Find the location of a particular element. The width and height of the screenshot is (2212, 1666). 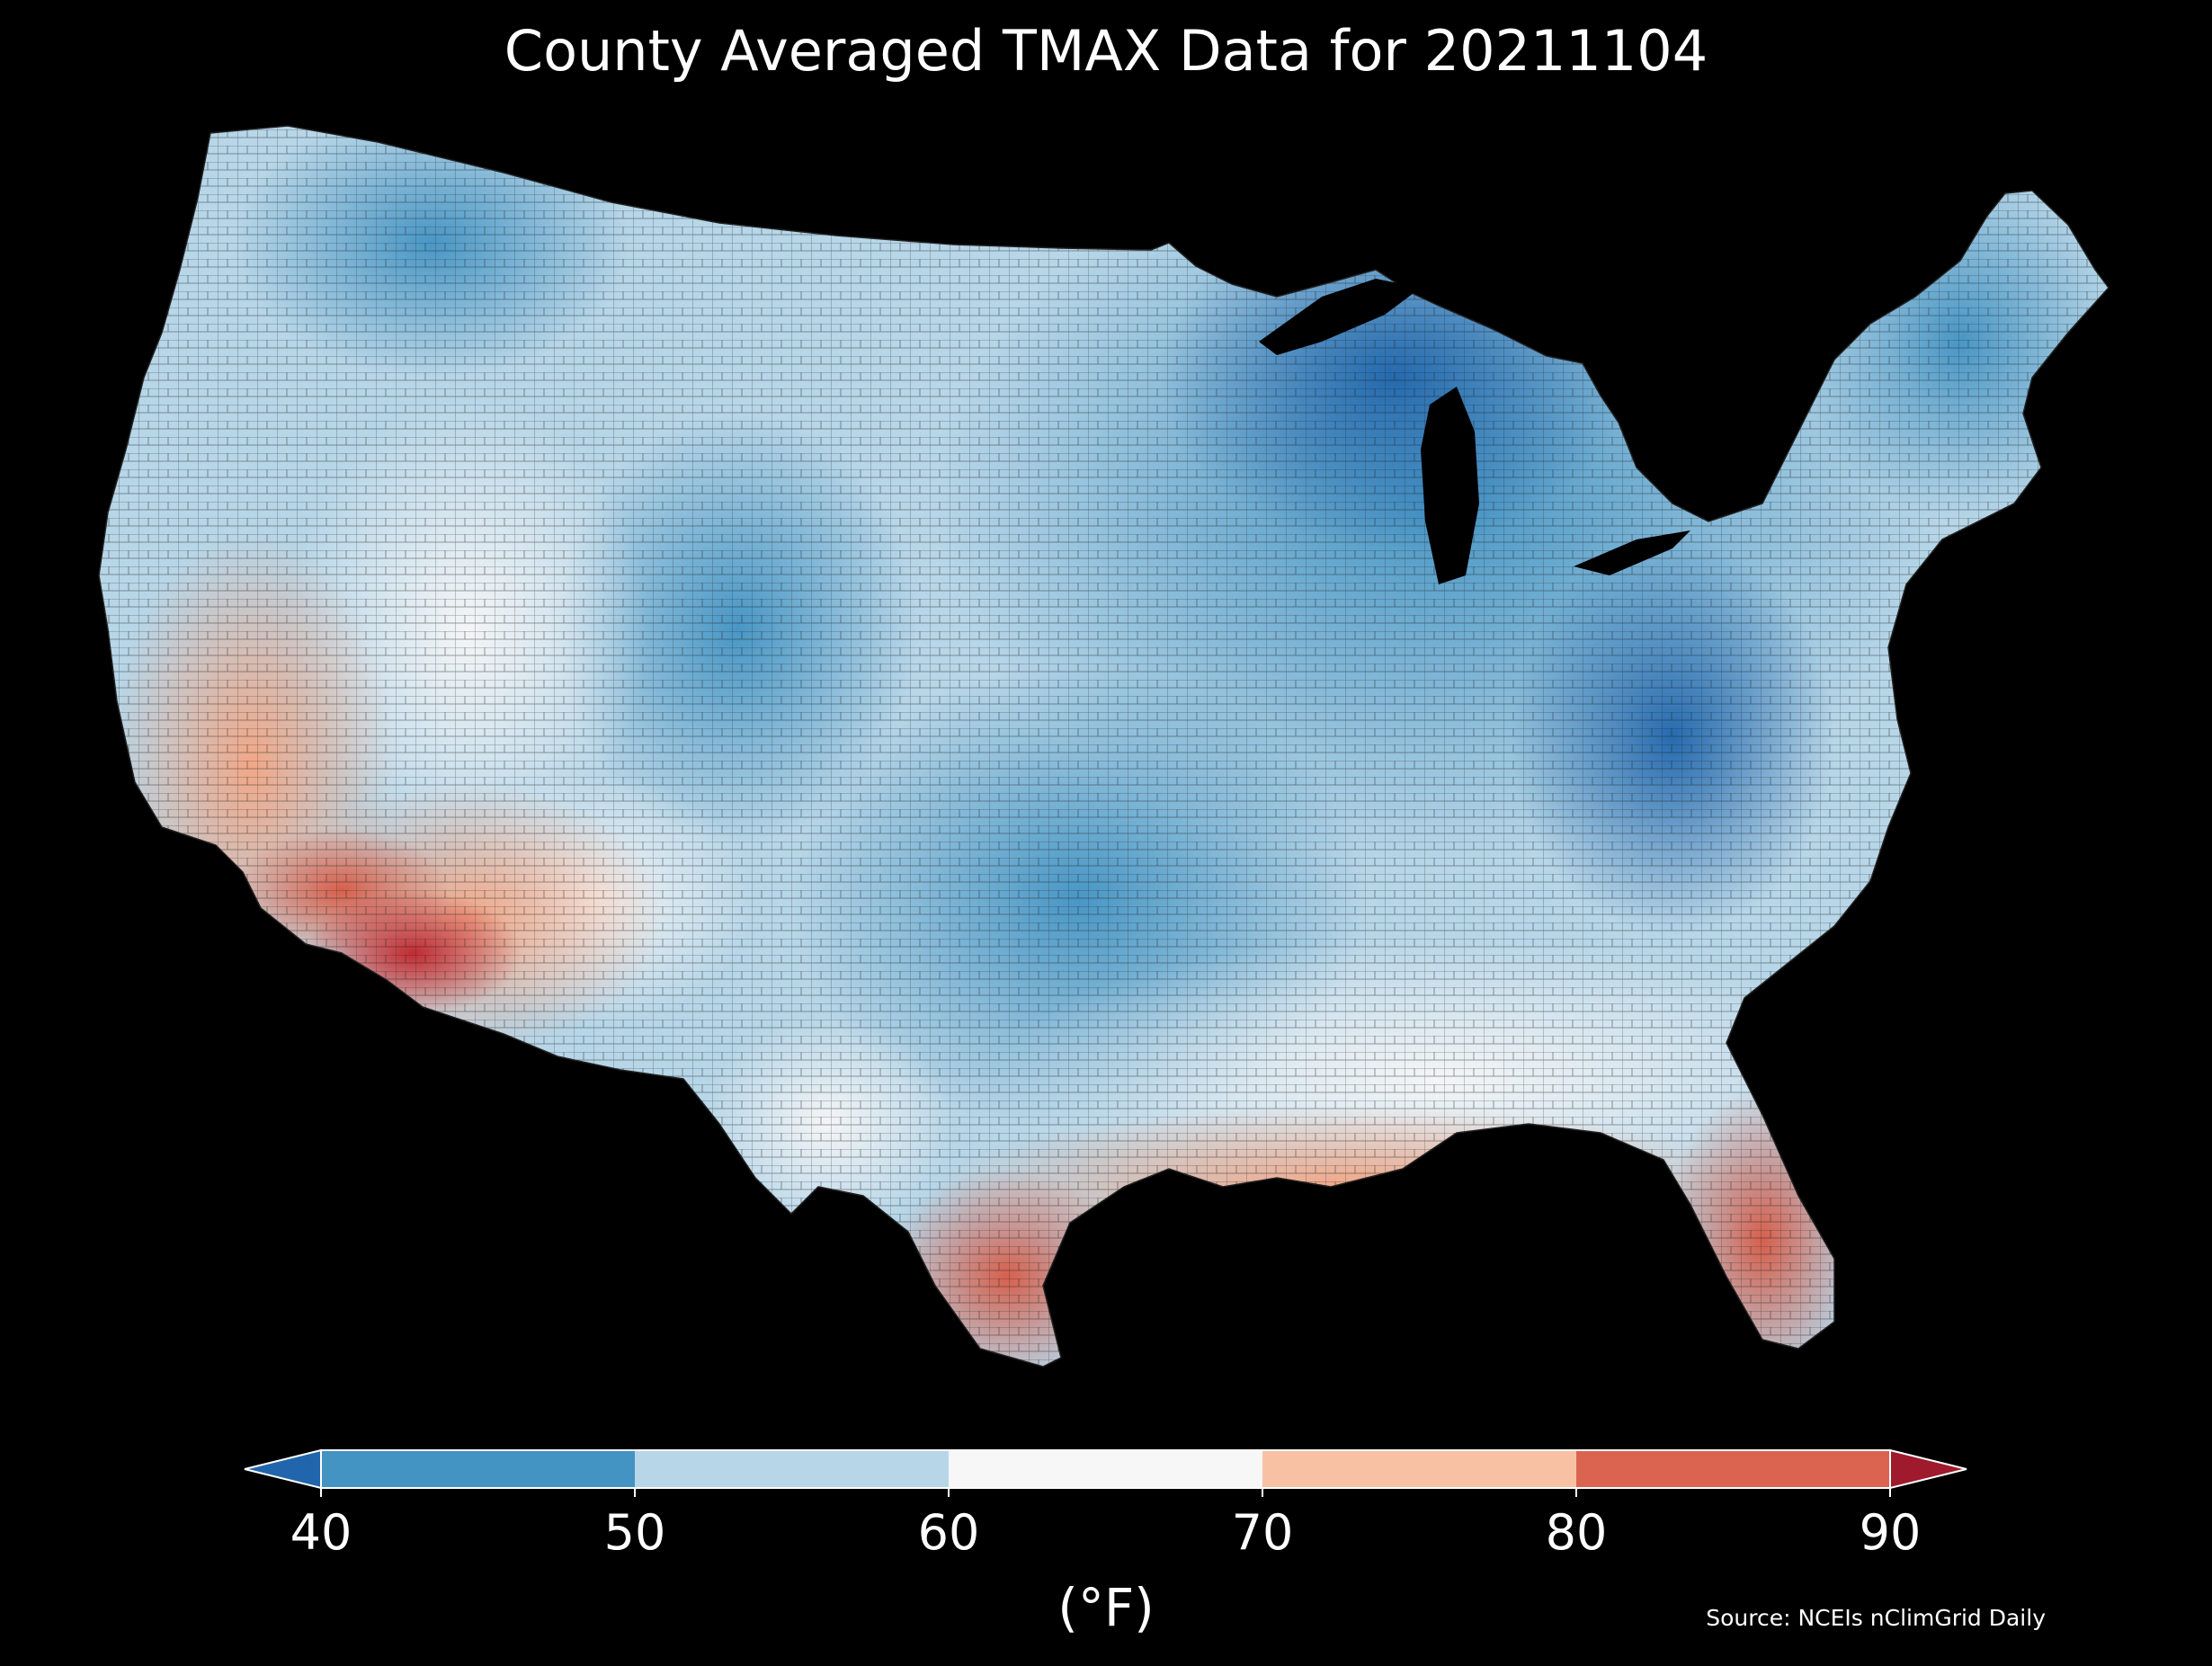

colorbar-frame is located at coordinates (1105, 1469).